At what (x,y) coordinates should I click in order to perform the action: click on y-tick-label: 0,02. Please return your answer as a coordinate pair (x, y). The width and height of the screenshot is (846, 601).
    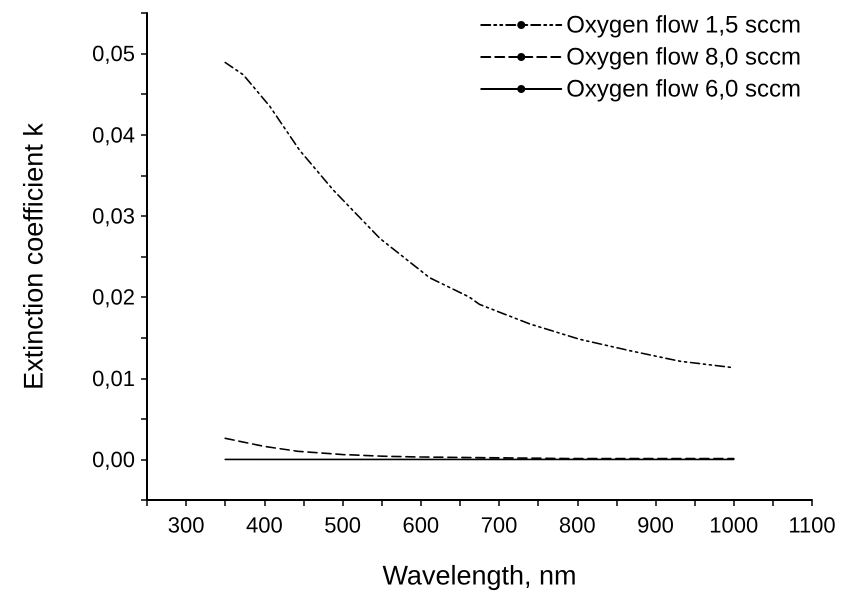
    Looking at the image, I should click on (113, 297).